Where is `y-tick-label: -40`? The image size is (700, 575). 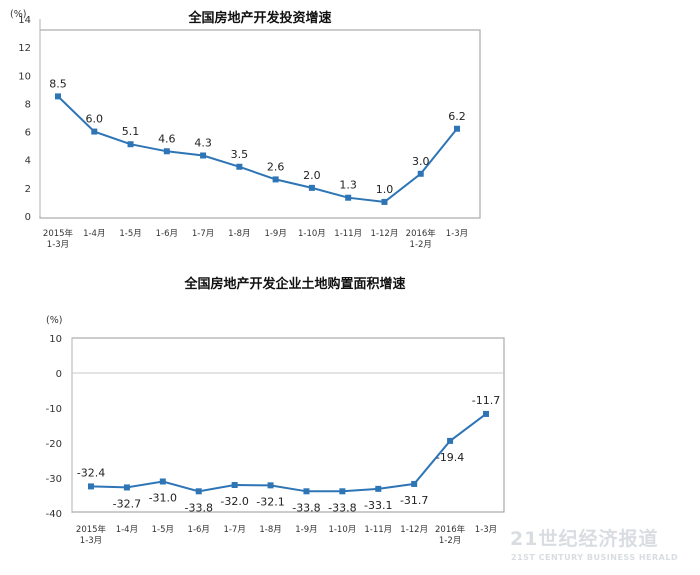 y-tick-label: -40 is located at coordinates (54, 514).